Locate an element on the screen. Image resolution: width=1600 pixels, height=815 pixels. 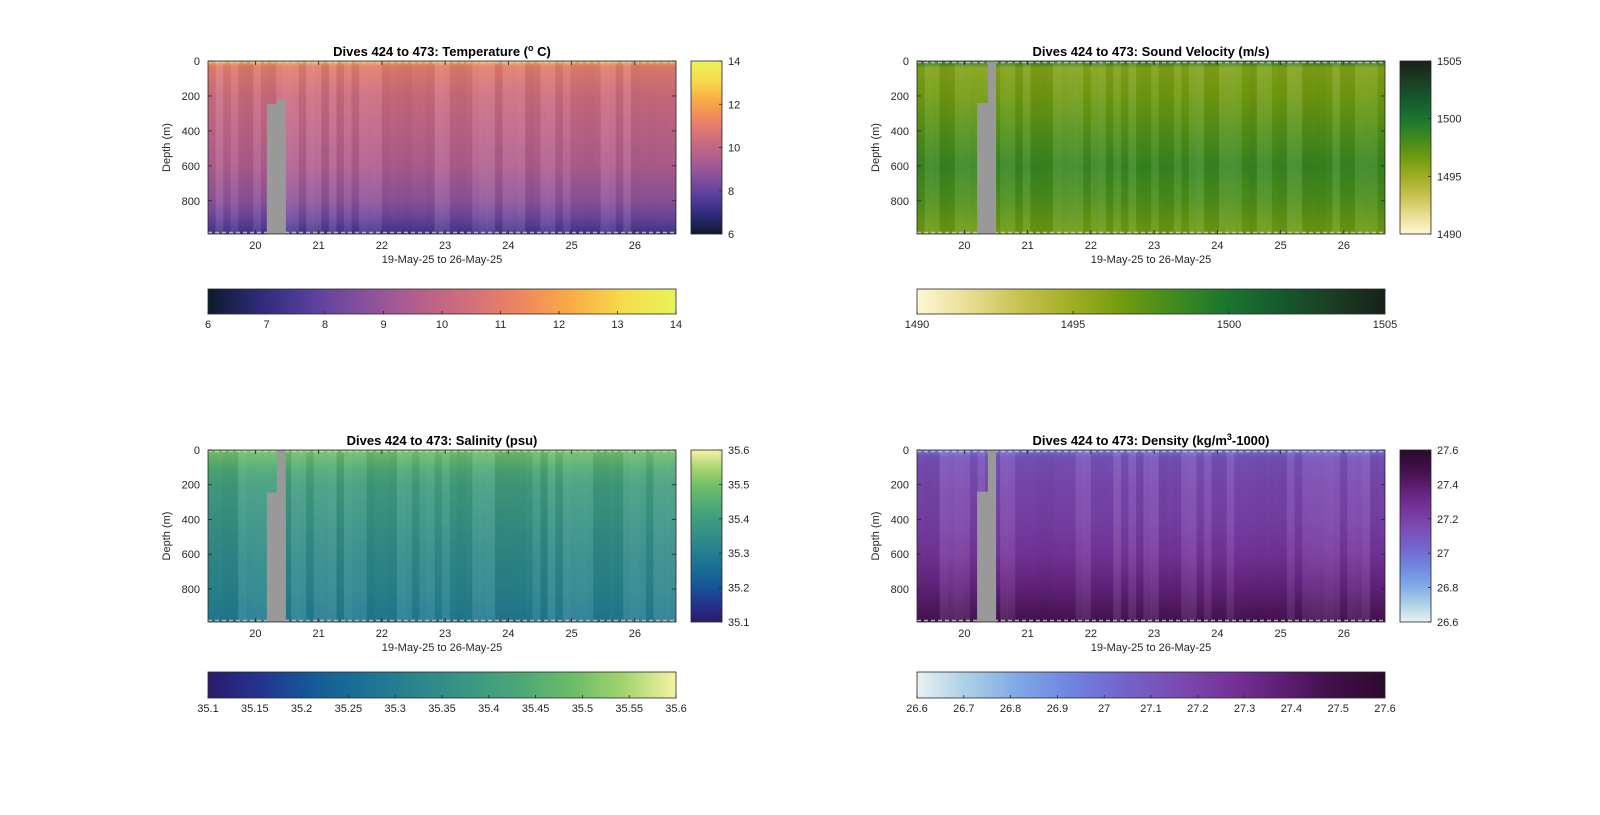
x-tick-label: 22 is located at coordinates (1091, 634).